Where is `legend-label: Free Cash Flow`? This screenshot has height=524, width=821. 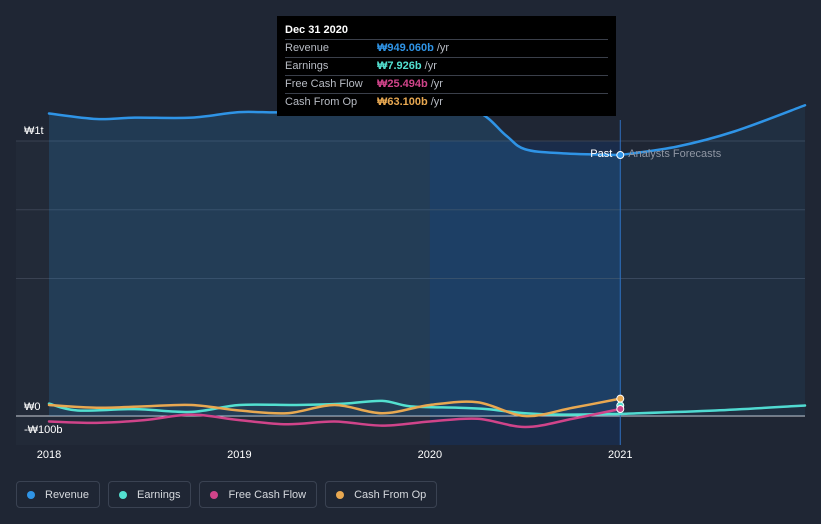 legend-label: Free Cash Flow is located at coordinates (267, 494).